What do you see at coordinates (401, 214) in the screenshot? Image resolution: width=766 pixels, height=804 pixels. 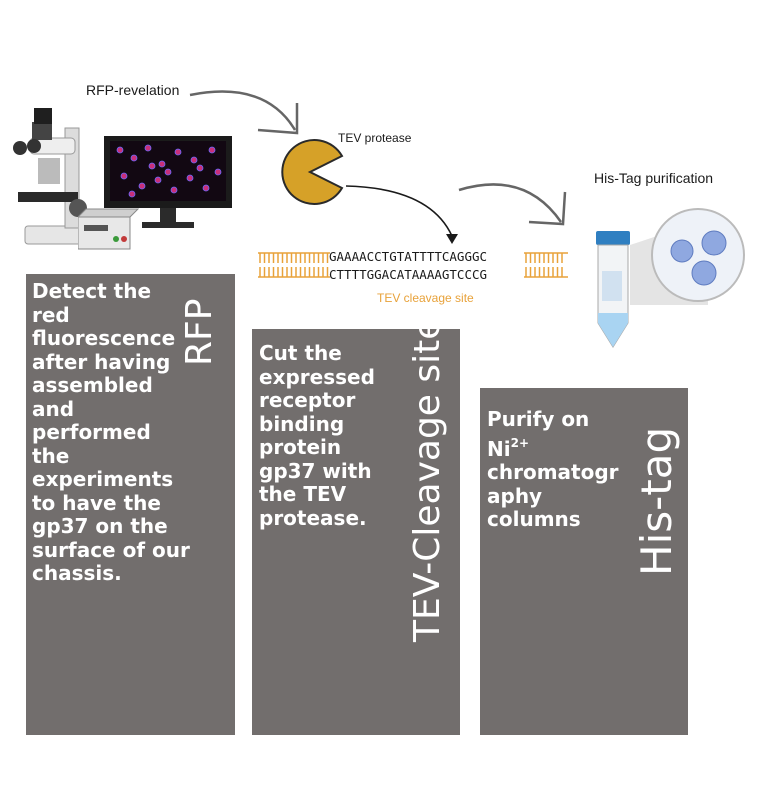 I see `pacman-to-dna-arrow` at bounding box center [401, 214].